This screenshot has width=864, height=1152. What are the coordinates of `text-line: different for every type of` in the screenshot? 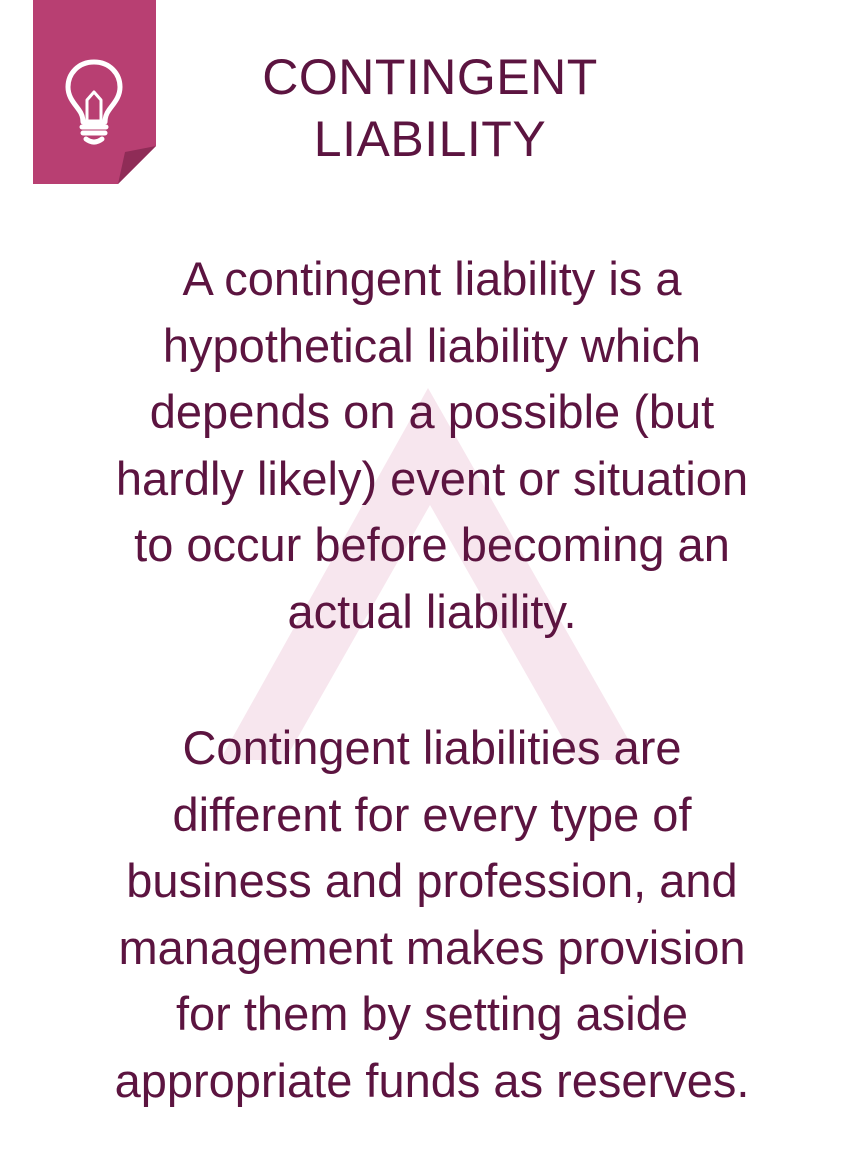 It's located at (432, 814).